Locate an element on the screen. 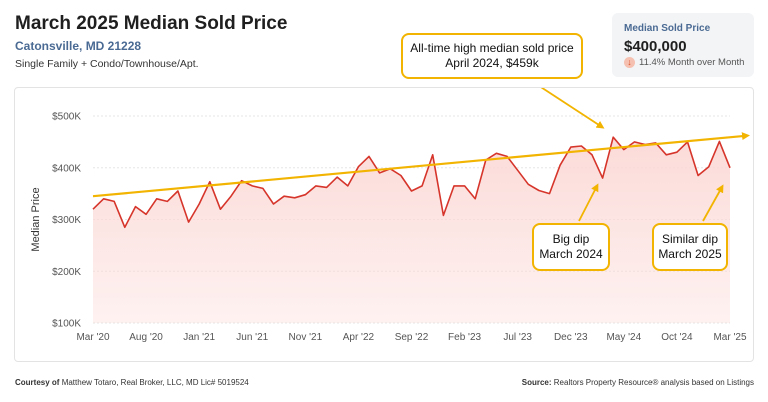 This screenshot has height=402, width=768. annotation-big-dip: Big dip March 2024 is located at coordinates (571, 247).